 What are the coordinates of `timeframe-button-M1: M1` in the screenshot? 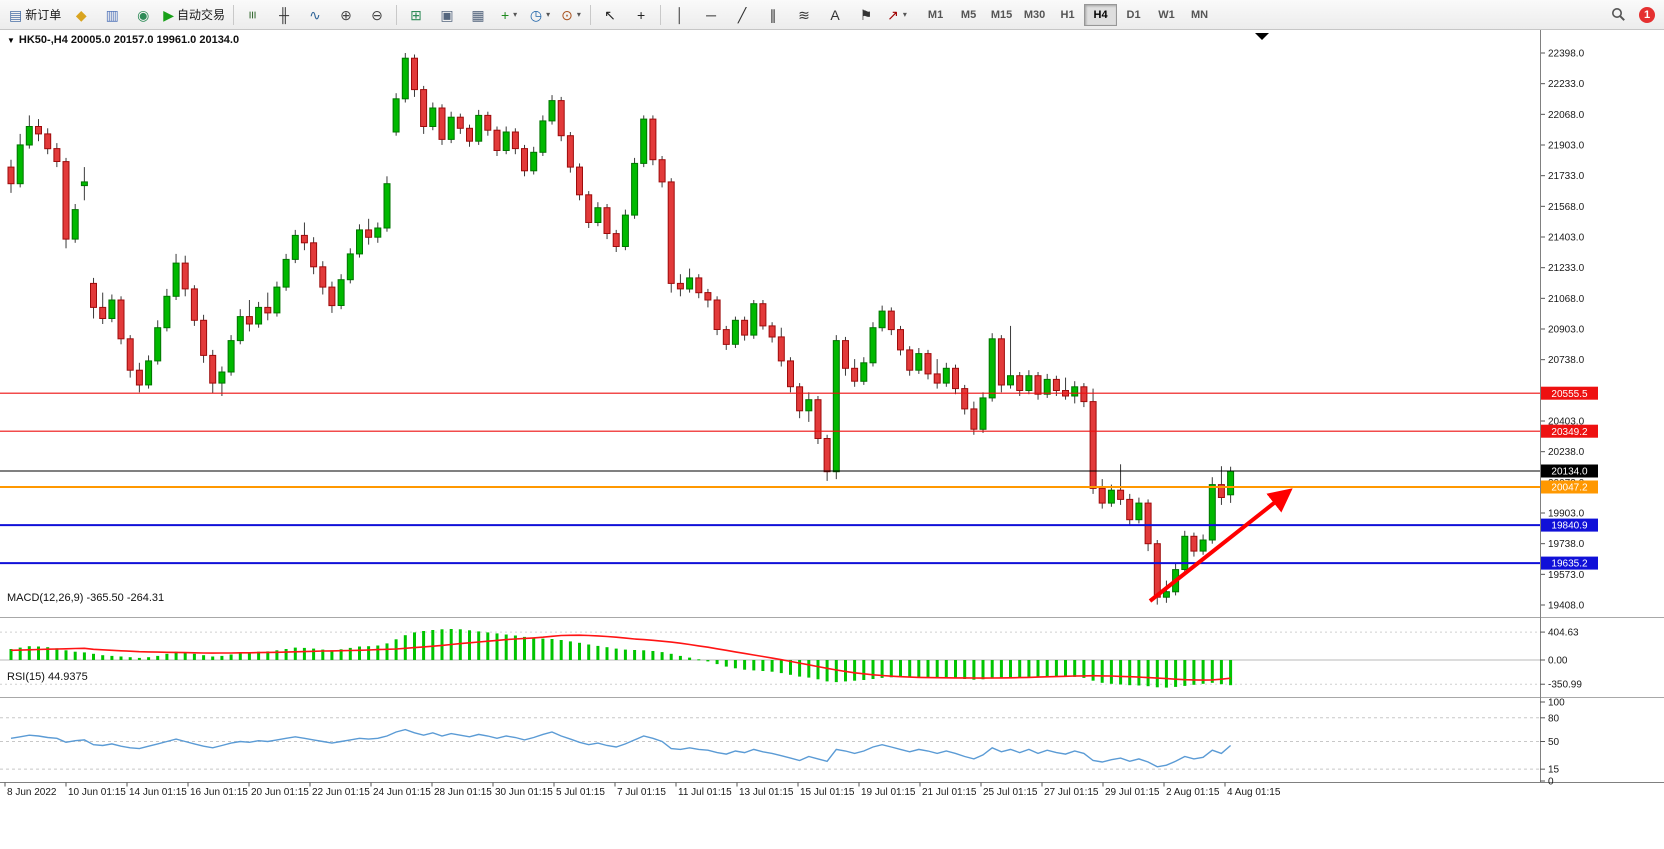 It's located at (935, 14).